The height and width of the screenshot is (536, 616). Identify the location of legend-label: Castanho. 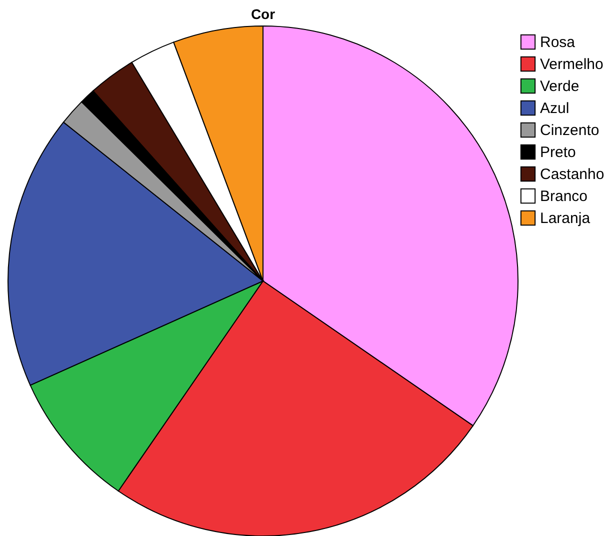
(572, 174).